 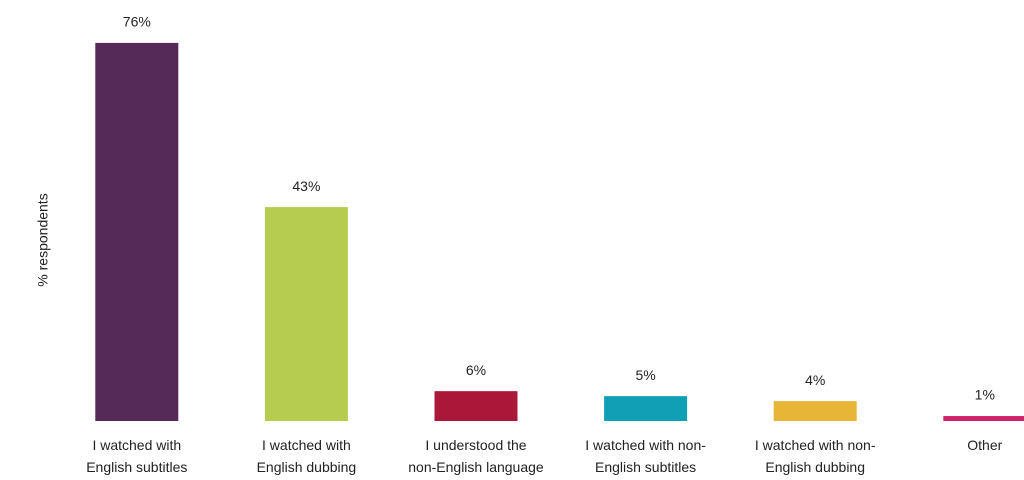 I want to click on x-tick-label: I understood the non-English language, so click(x=476, y=456).